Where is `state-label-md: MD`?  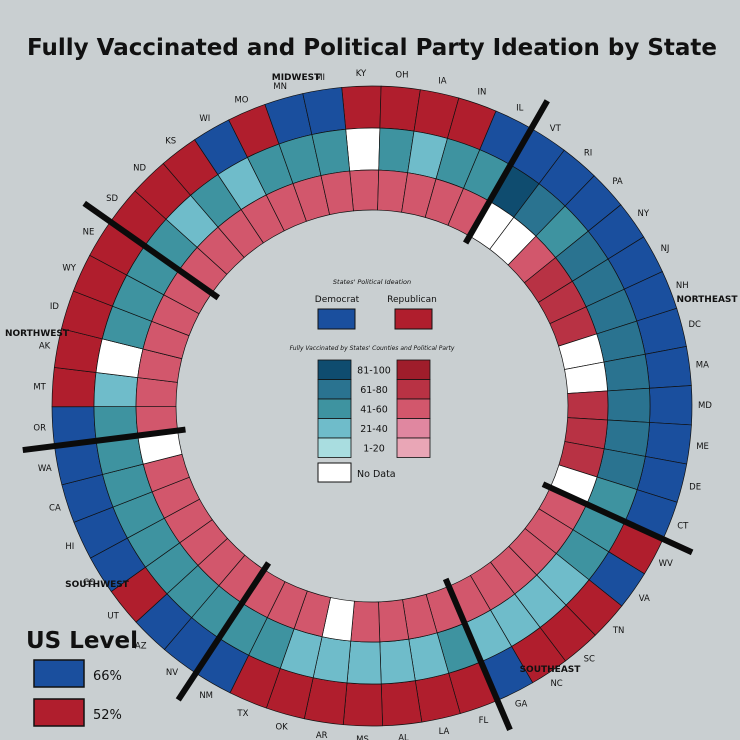
state-label-md: MD is located at coordinates (705, 406).